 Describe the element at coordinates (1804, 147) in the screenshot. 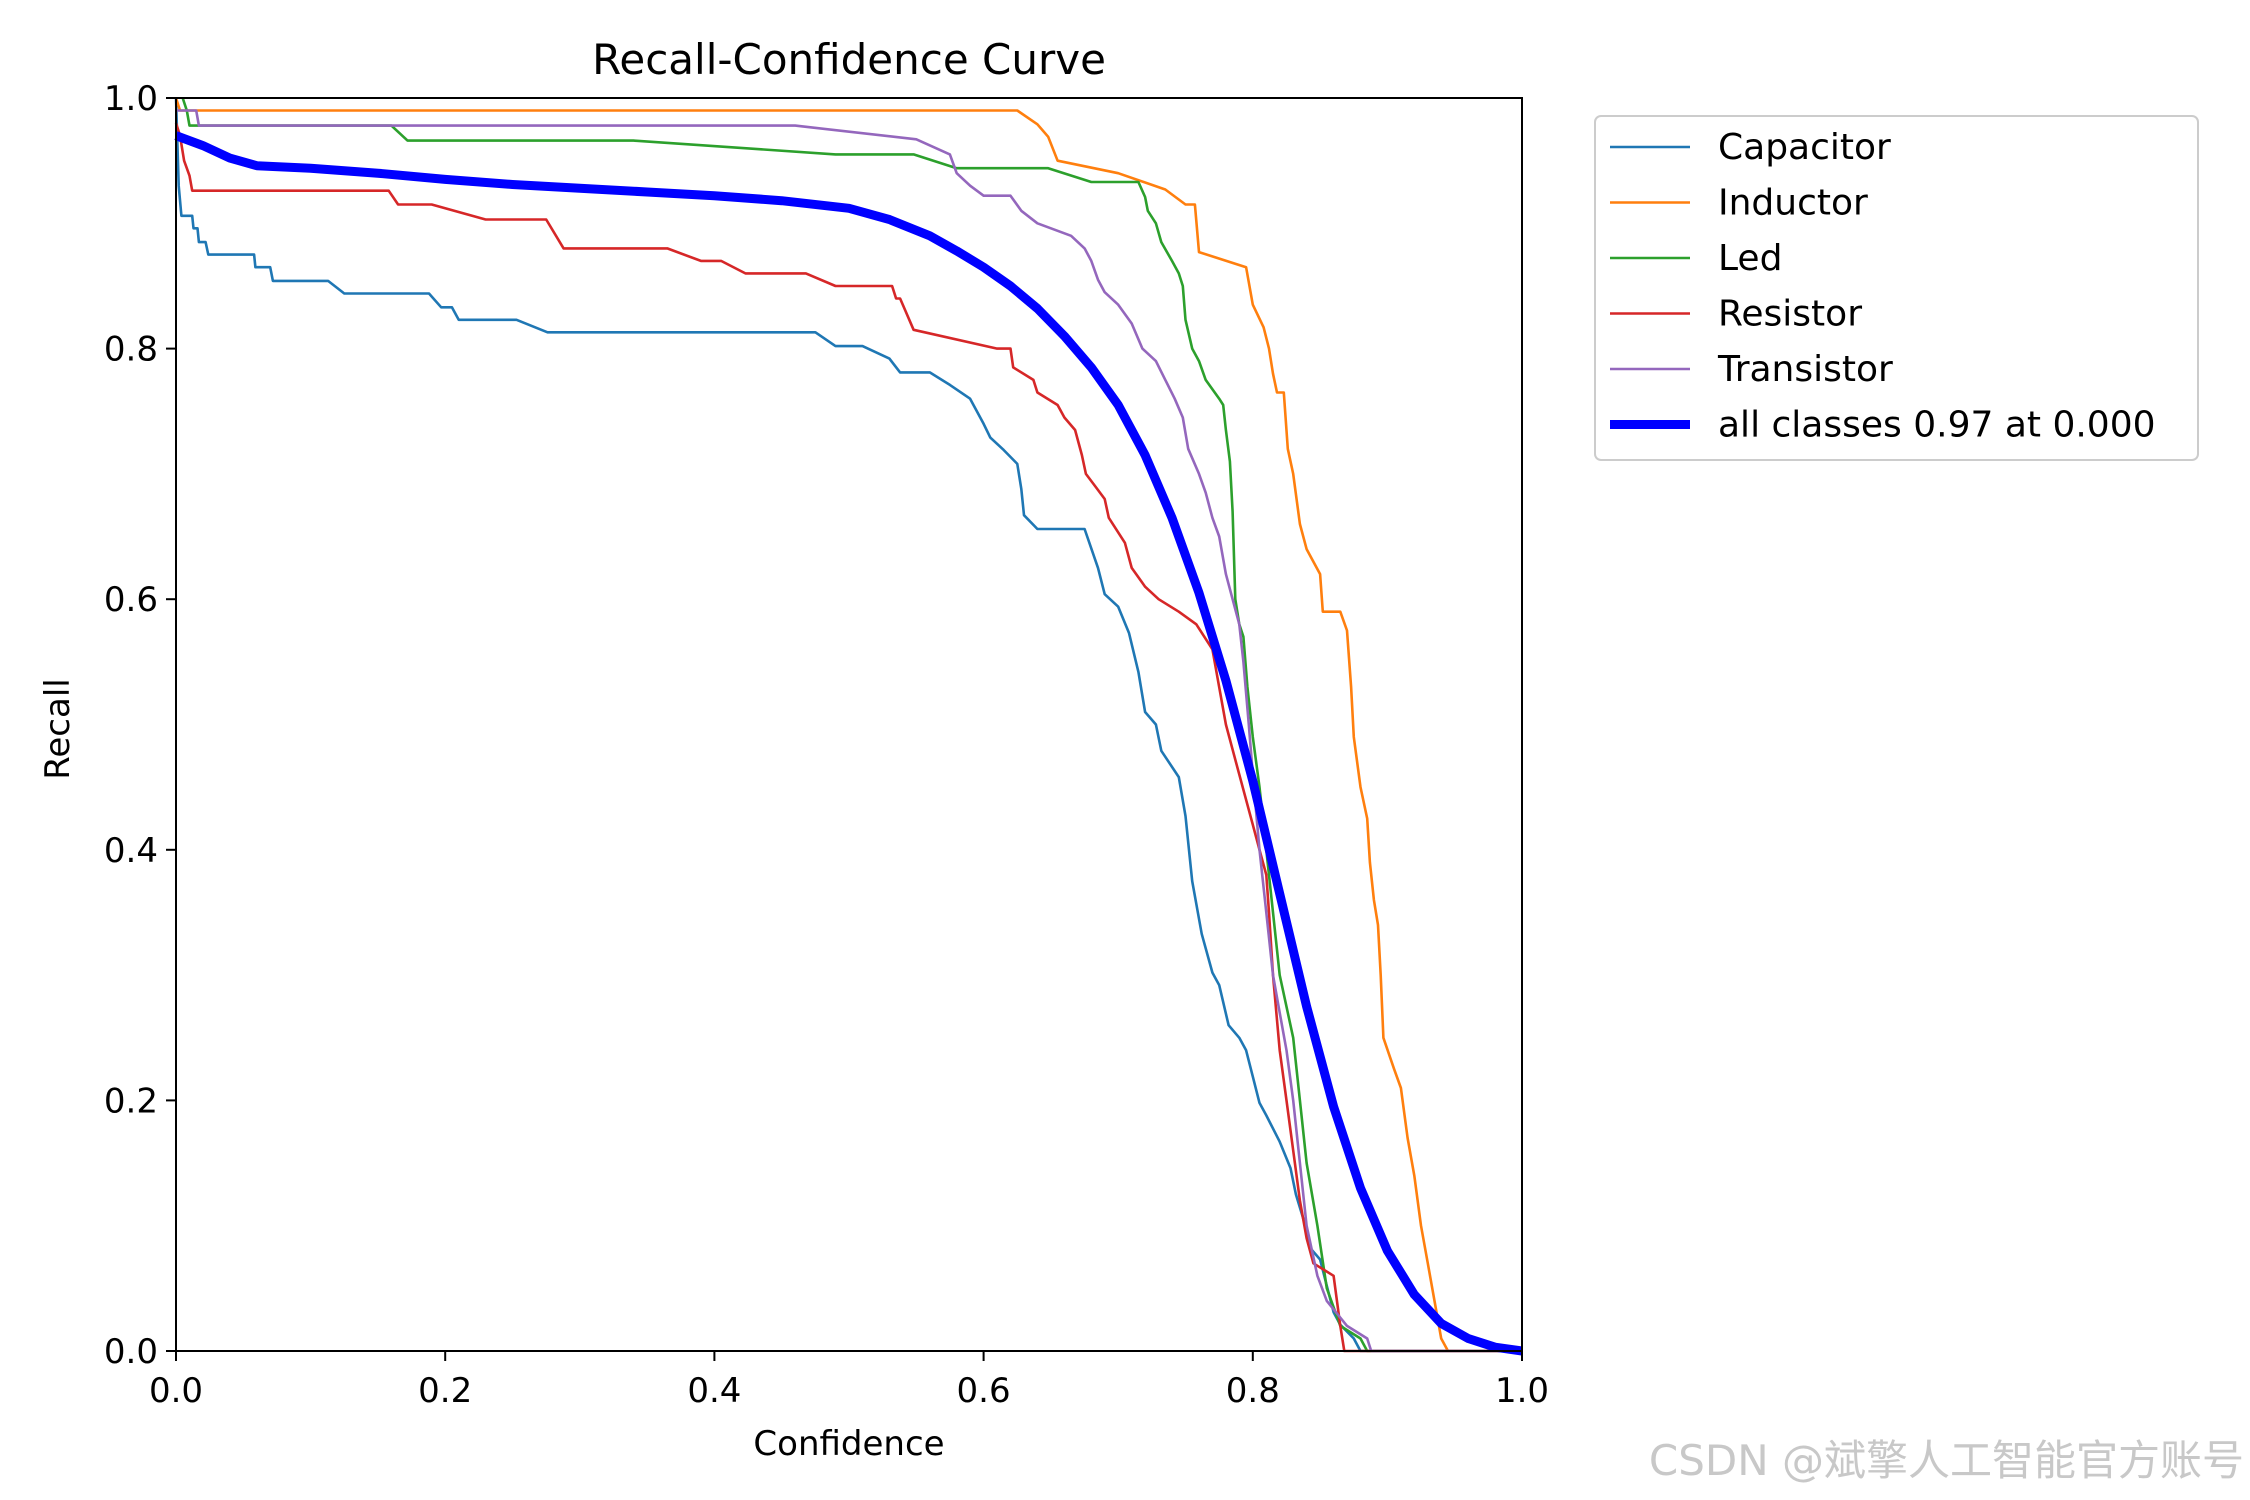

I see `legend-label-capacitor: Capacitor` at that location.